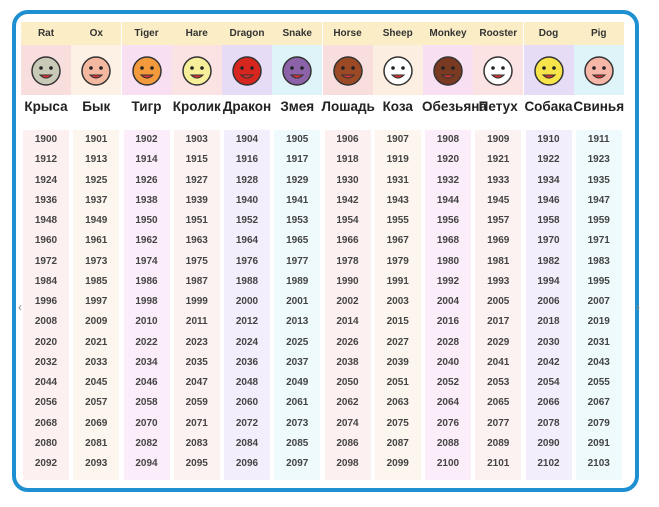 The height and width of the screenshot is (507, 659). Describe the element at coordinates (548, 362) in the screenshot. I see `year-cell: 2042` at that location.